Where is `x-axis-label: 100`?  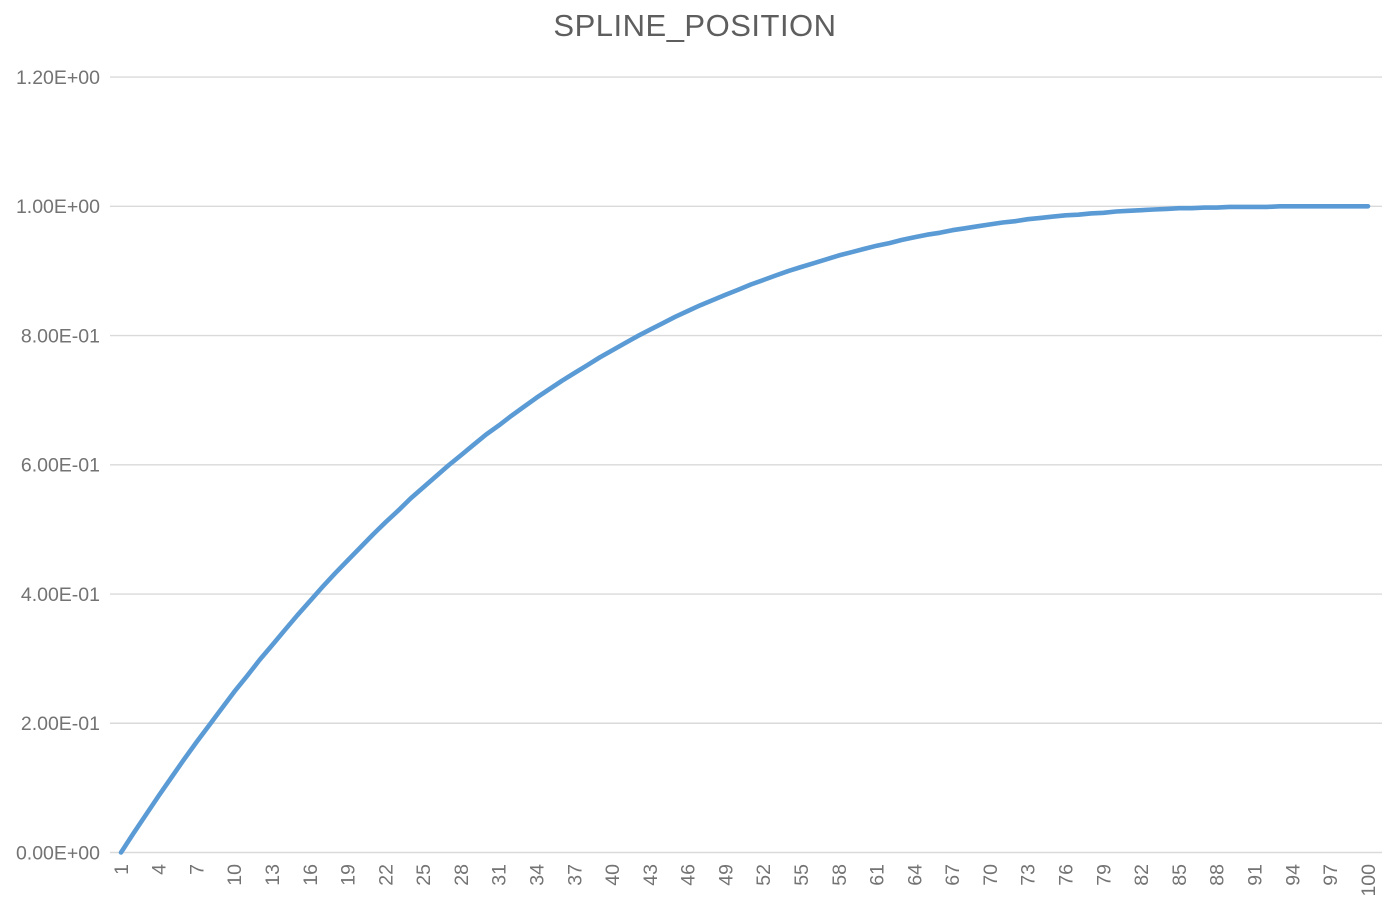
x-axis-label: 100 is located at coordinates (1369, 880).